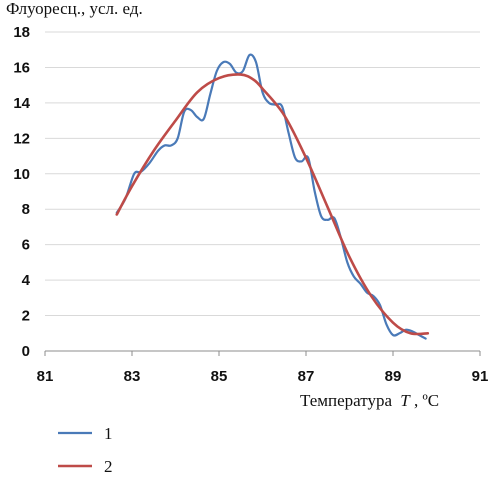  What do you see at coordinates (21, 174) in the screenshot?
I see `y-tick-label-10: 10` at bounding box center [21, 174].